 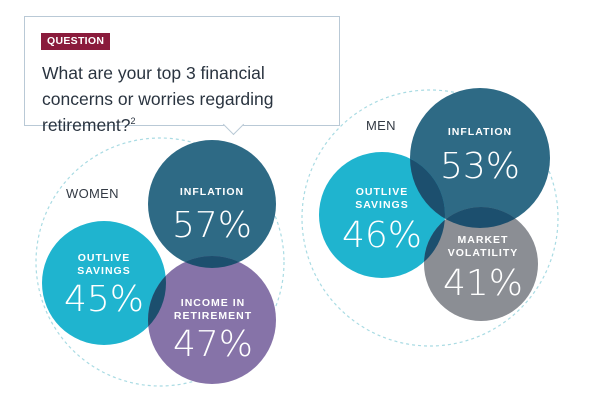 I want to click on men-market-circle, so click(x=481, y=264).